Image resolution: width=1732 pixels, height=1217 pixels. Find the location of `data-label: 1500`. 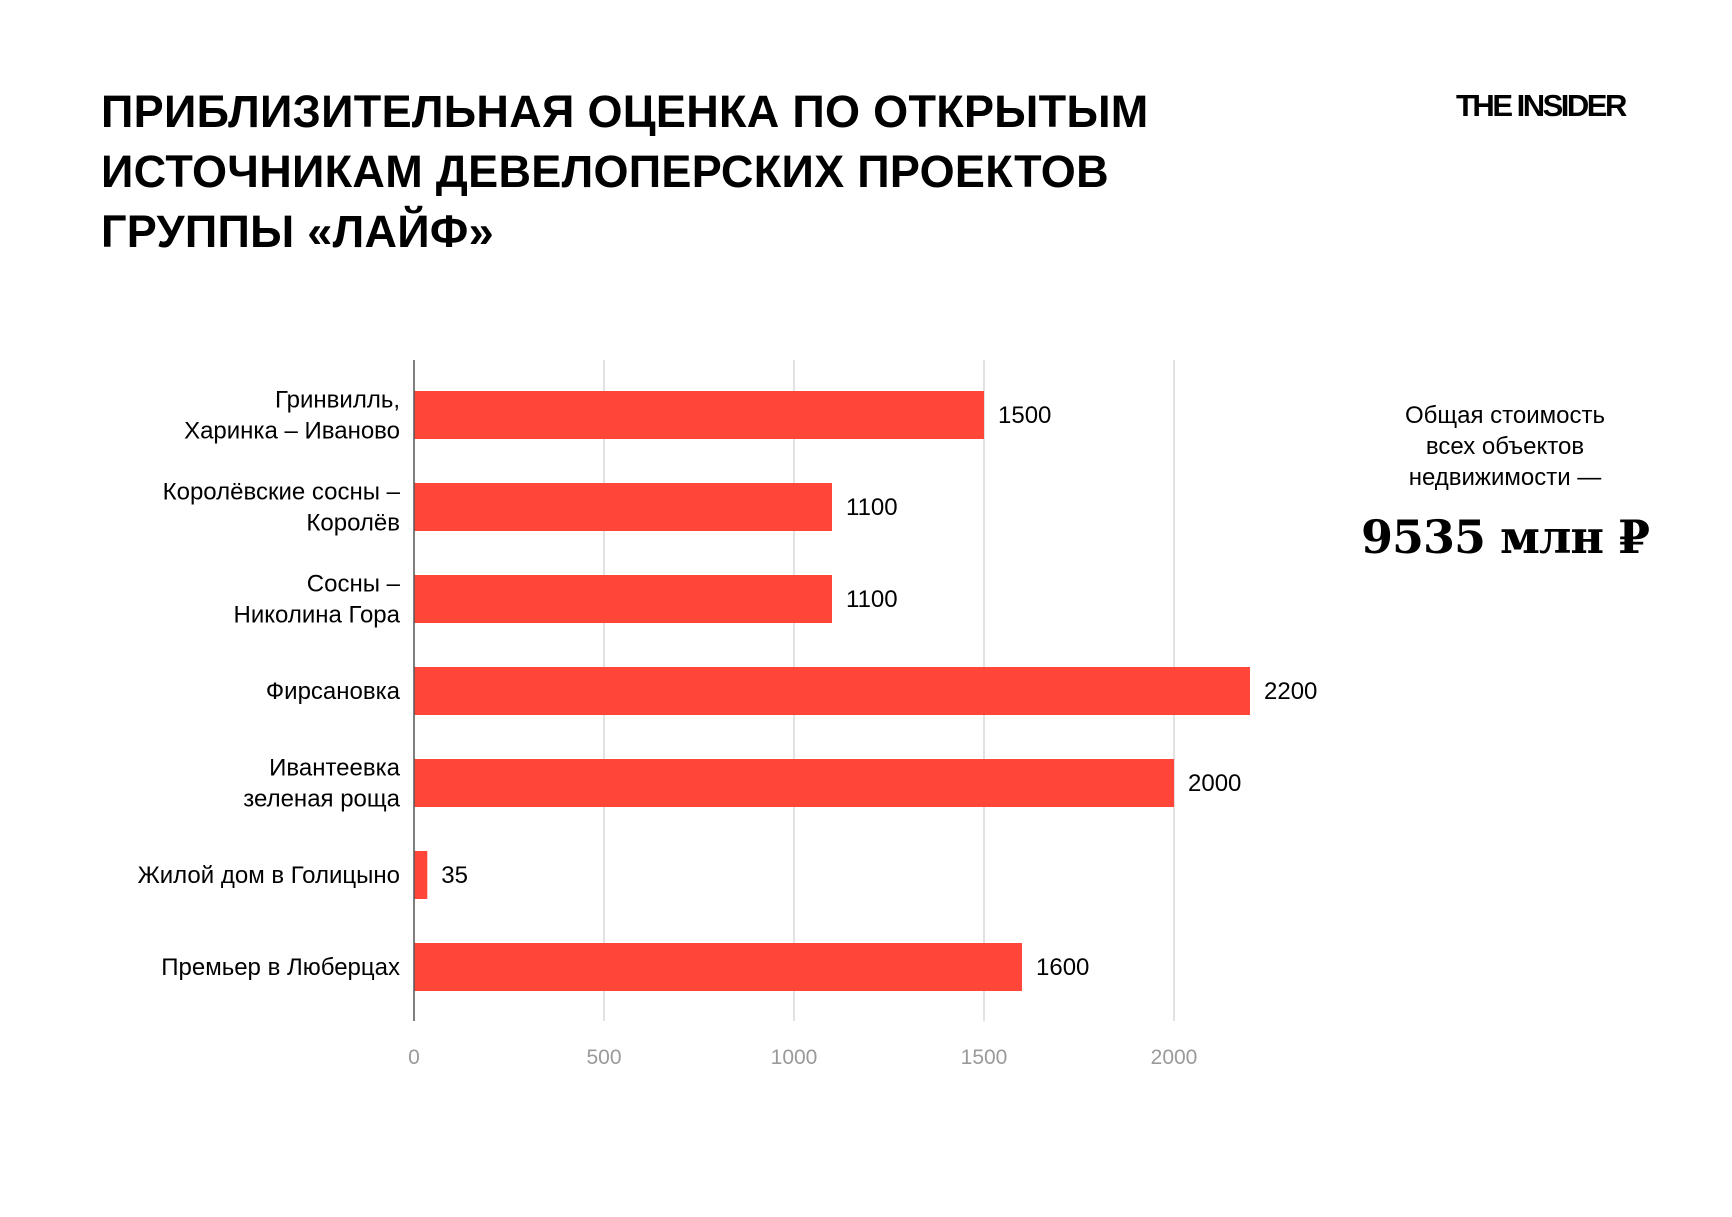

data-label: 1500 is located at coordinates (1024, 415).